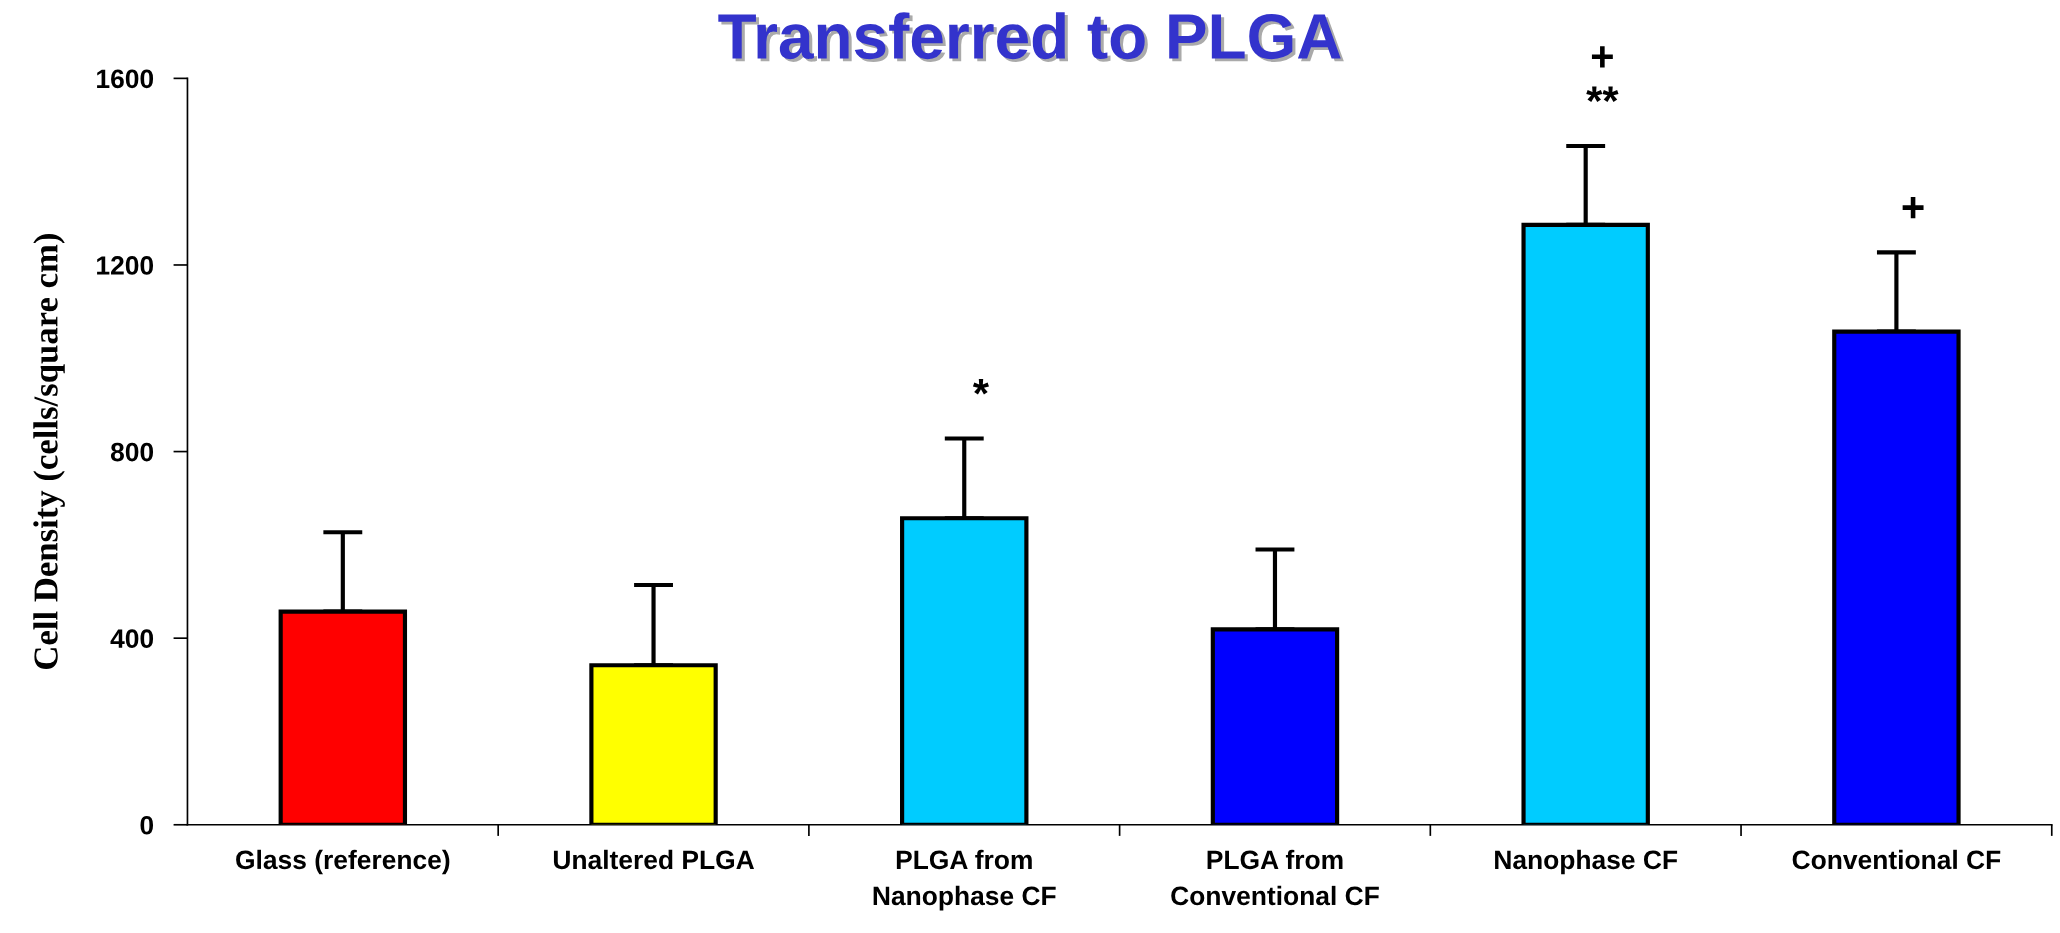  Describe the element at coordinates (343, 862) in the screenshot. I see `x-tick-label: Glass (reference)` at that location.